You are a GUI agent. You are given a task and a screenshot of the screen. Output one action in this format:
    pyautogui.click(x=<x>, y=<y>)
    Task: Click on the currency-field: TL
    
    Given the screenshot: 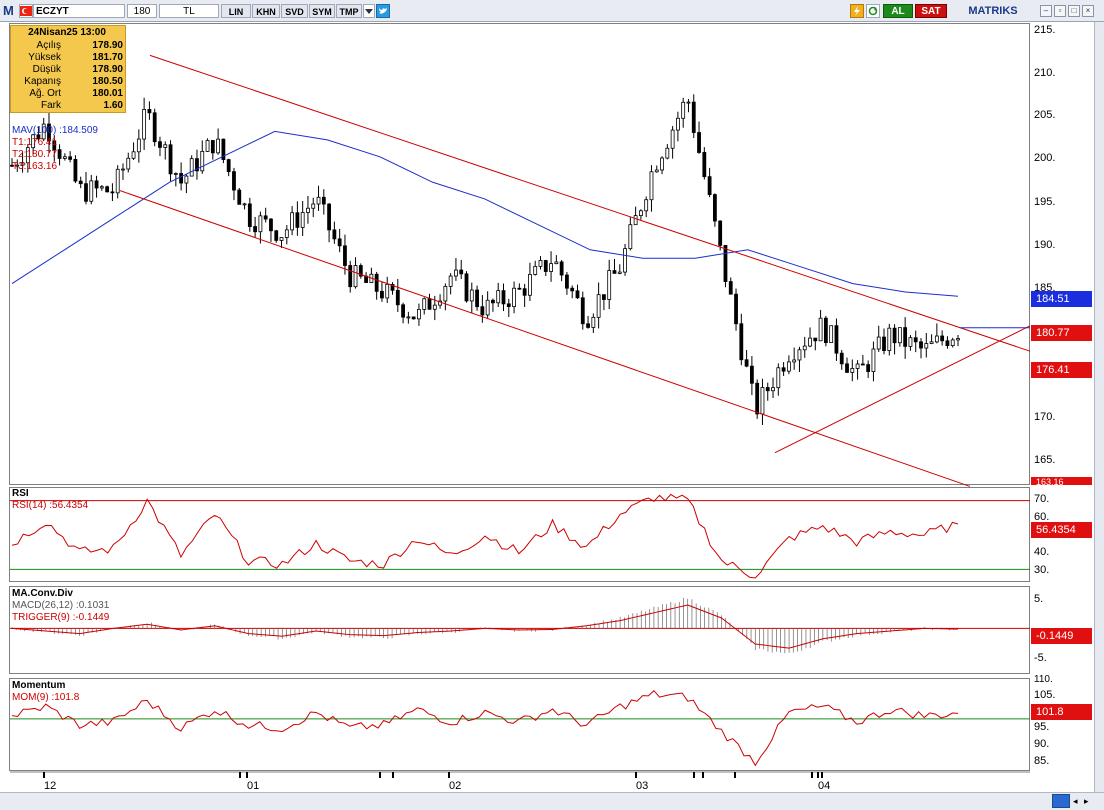 What is the action you would take?
    pyautogui.click(x=189, y=11)
    